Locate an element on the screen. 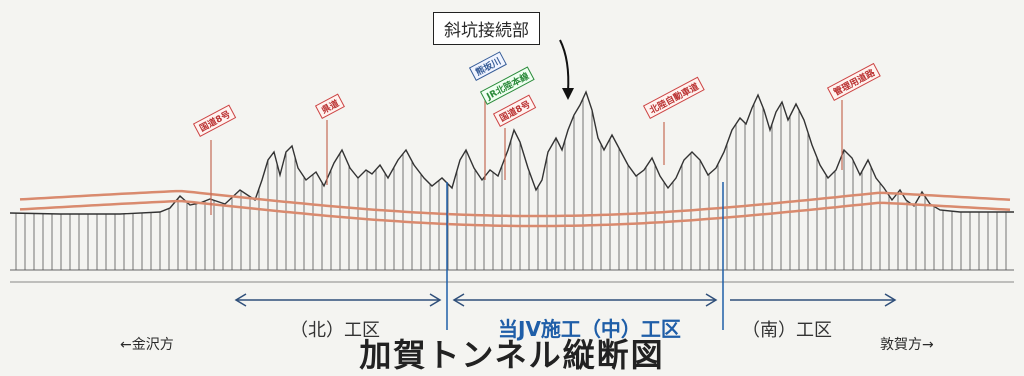  section-south-label: （南）工区 is located at coordinates (787, 330).